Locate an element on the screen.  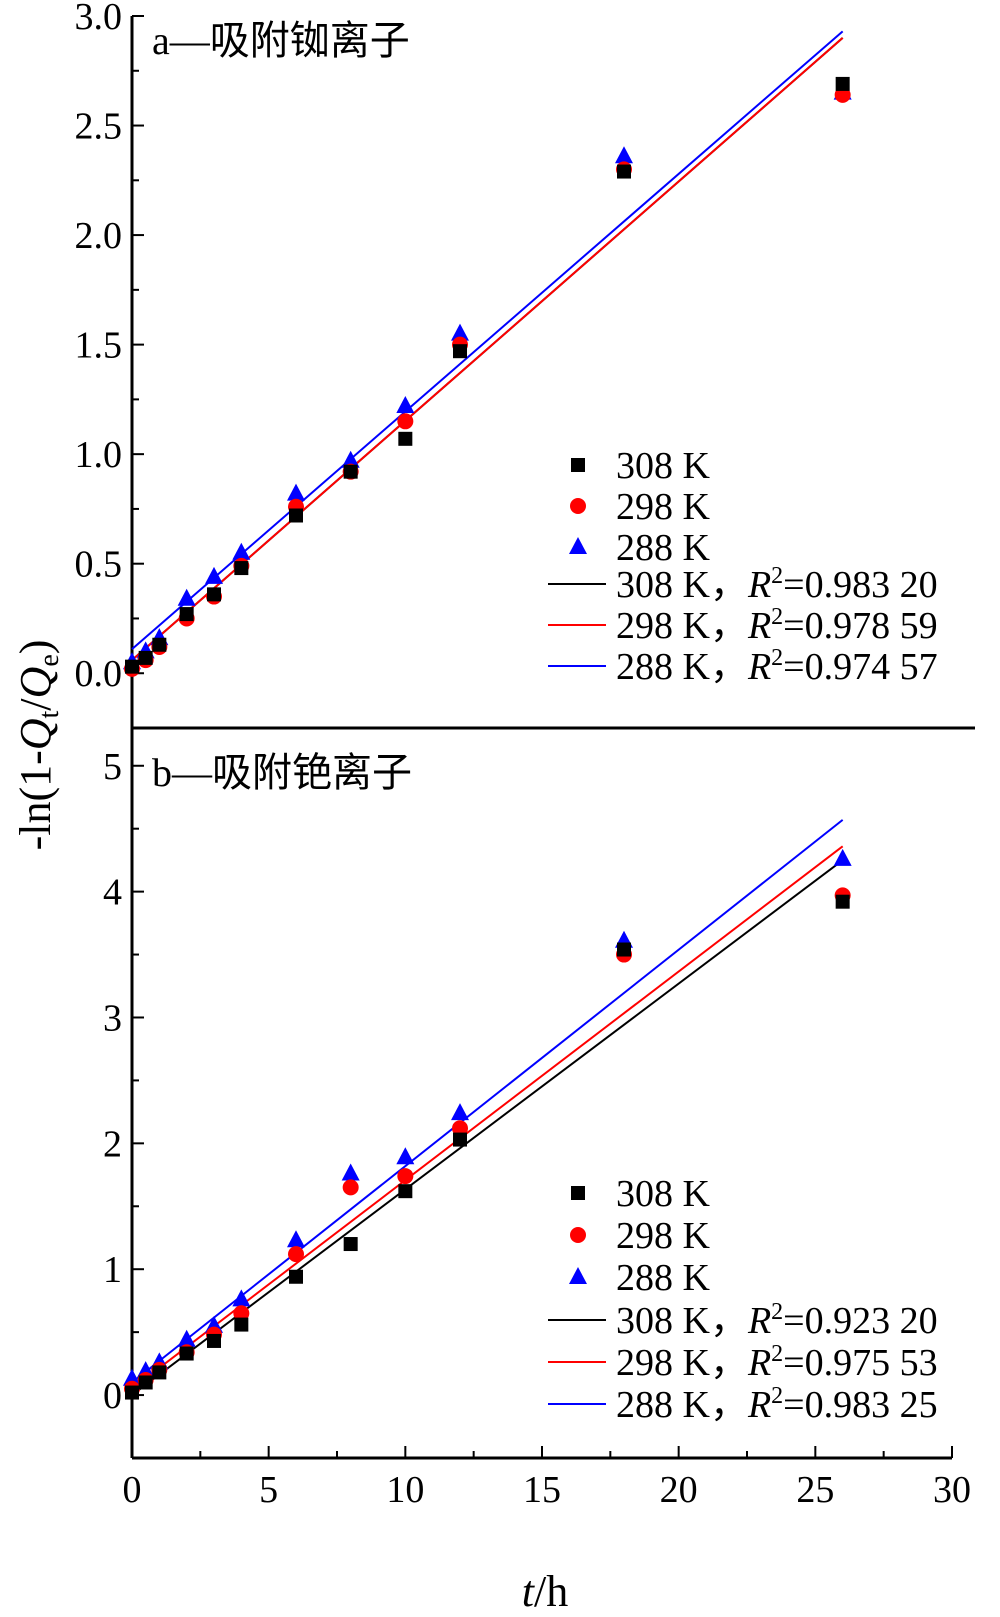
x-tick-label: 10 is located at coordinates (405, 1490).